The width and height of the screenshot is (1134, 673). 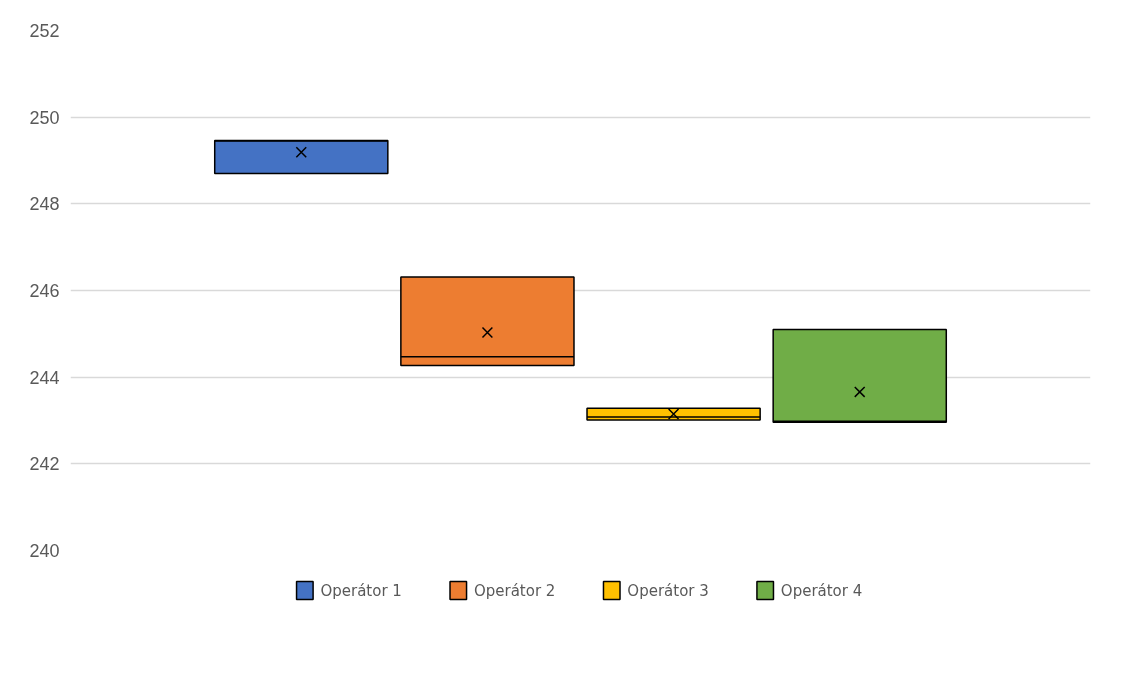 What do you see at coordinates (44, 464) in the screenshot?
I see `y-tick-label: 242` at bounding box center [44, 464].